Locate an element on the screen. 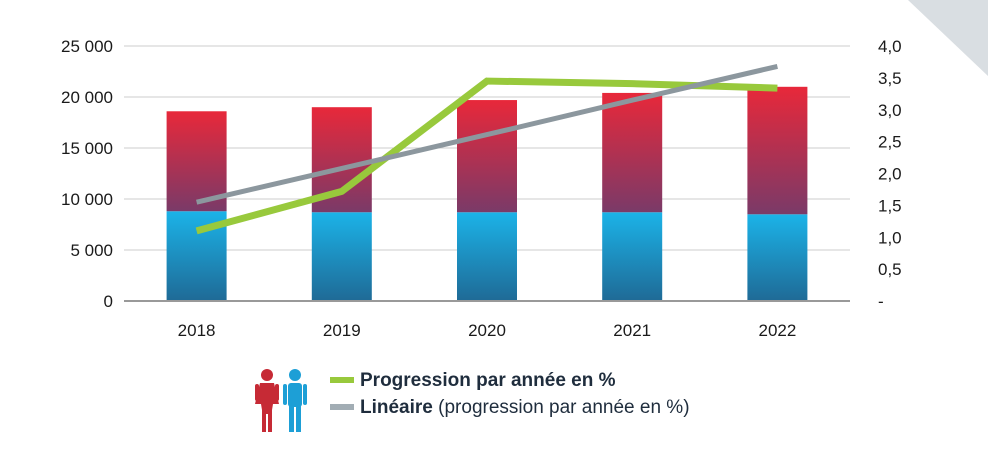 The image size is (988, 460). legend-label-linear: Linéaire (progression par année en %) is located at coordinates (525, 407).